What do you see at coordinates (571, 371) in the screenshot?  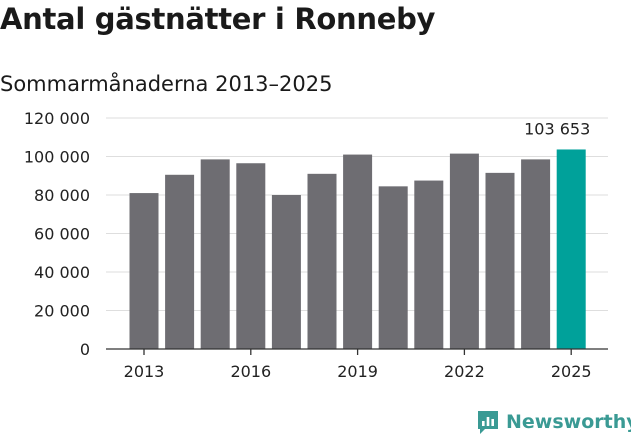 I see `x-tick-label: 2025` at bounding box center [571, 371].